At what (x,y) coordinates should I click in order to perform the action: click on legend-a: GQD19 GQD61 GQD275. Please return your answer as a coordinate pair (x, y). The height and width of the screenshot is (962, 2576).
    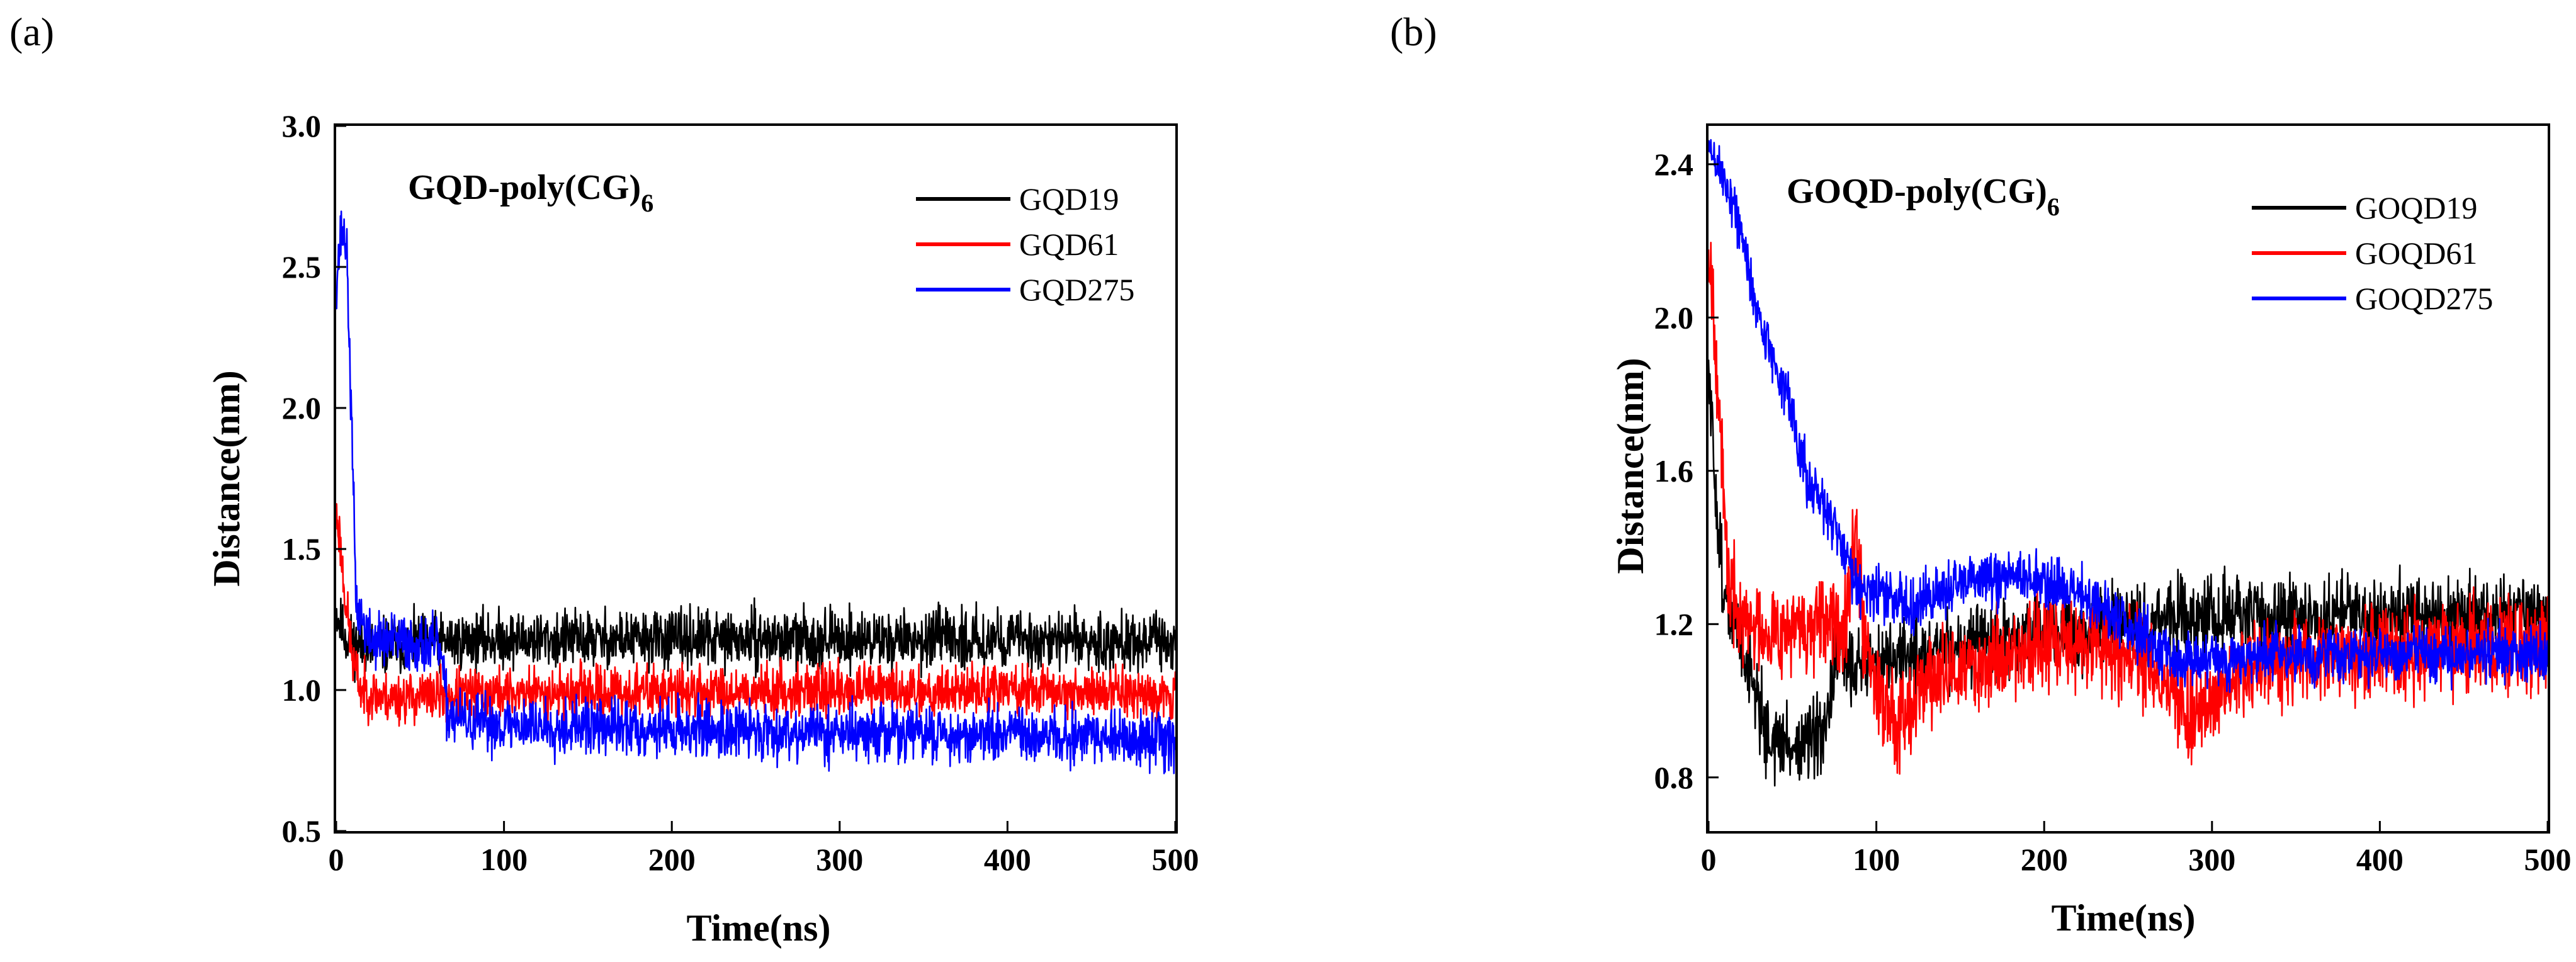
    Looking at the image, I should click on (1025, 244).